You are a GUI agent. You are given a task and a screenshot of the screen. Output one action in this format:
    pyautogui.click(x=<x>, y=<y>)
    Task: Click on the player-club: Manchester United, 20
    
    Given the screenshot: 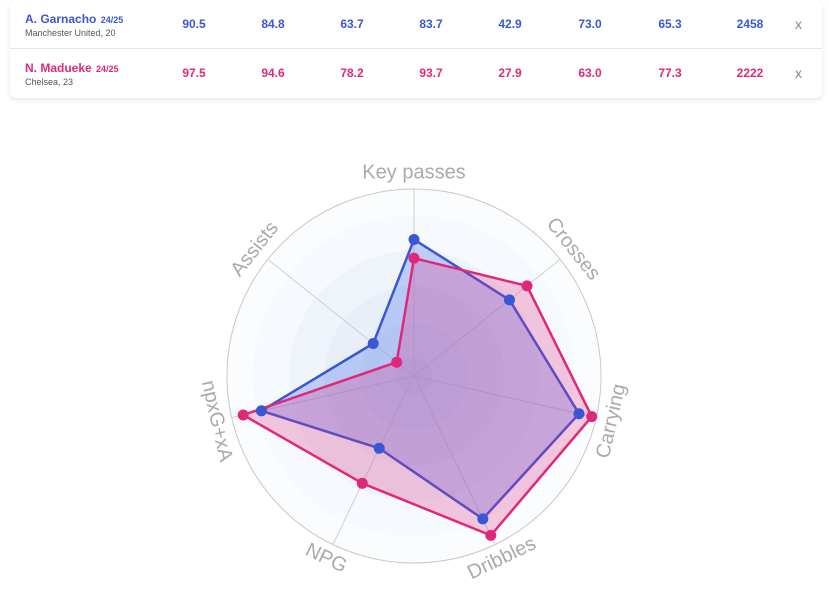 What is the action you would take?
    pyautogui.click(x=70, y=33)
    